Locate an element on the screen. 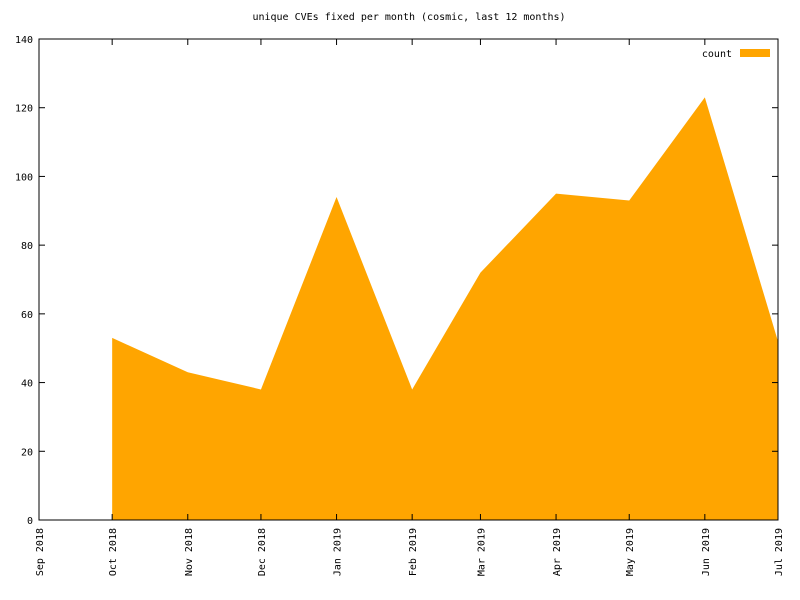  x-tick-label: Nov 2018 is located at coordinates (189, 552).